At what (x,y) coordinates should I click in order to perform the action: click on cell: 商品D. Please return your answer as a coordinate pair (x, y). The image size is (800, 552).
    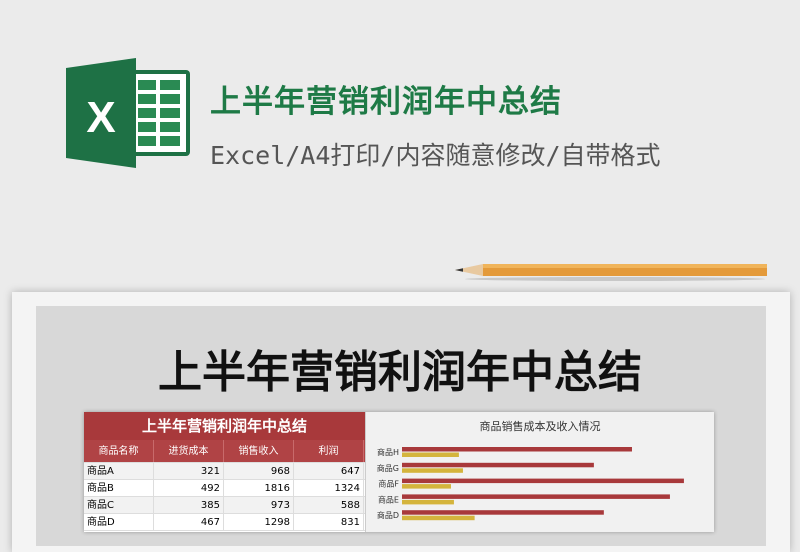
    Looking at the image, I should click on (119, 522).